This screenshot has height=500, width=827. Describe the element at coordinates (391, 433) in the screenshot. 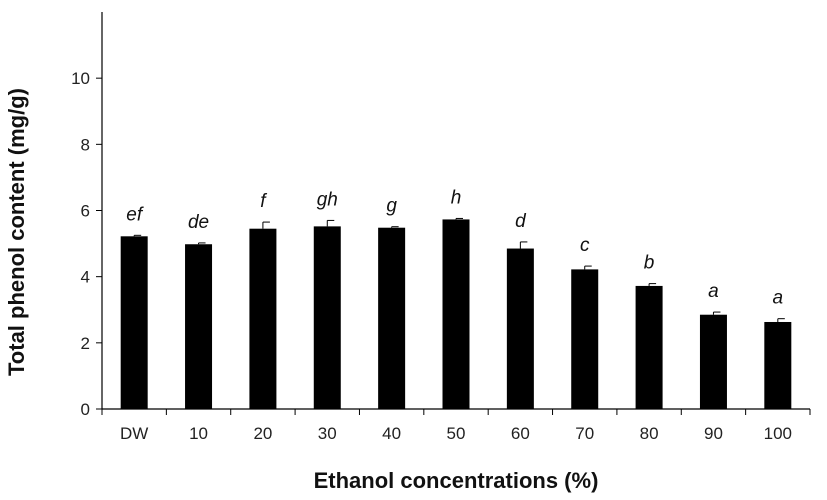

I see `x-tick-label: 40` at that location.